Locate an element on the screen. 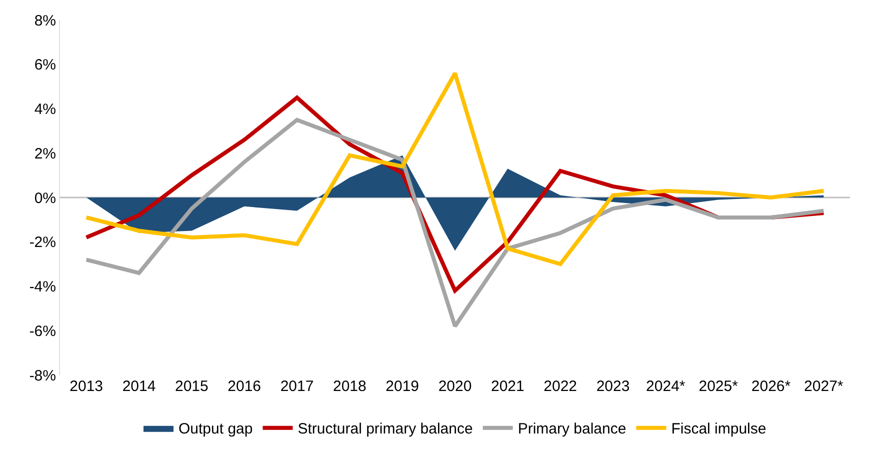 The width and height of the screenshot is (870, 456). x-tick-label: 2018 is located at coordinates (349, 386).